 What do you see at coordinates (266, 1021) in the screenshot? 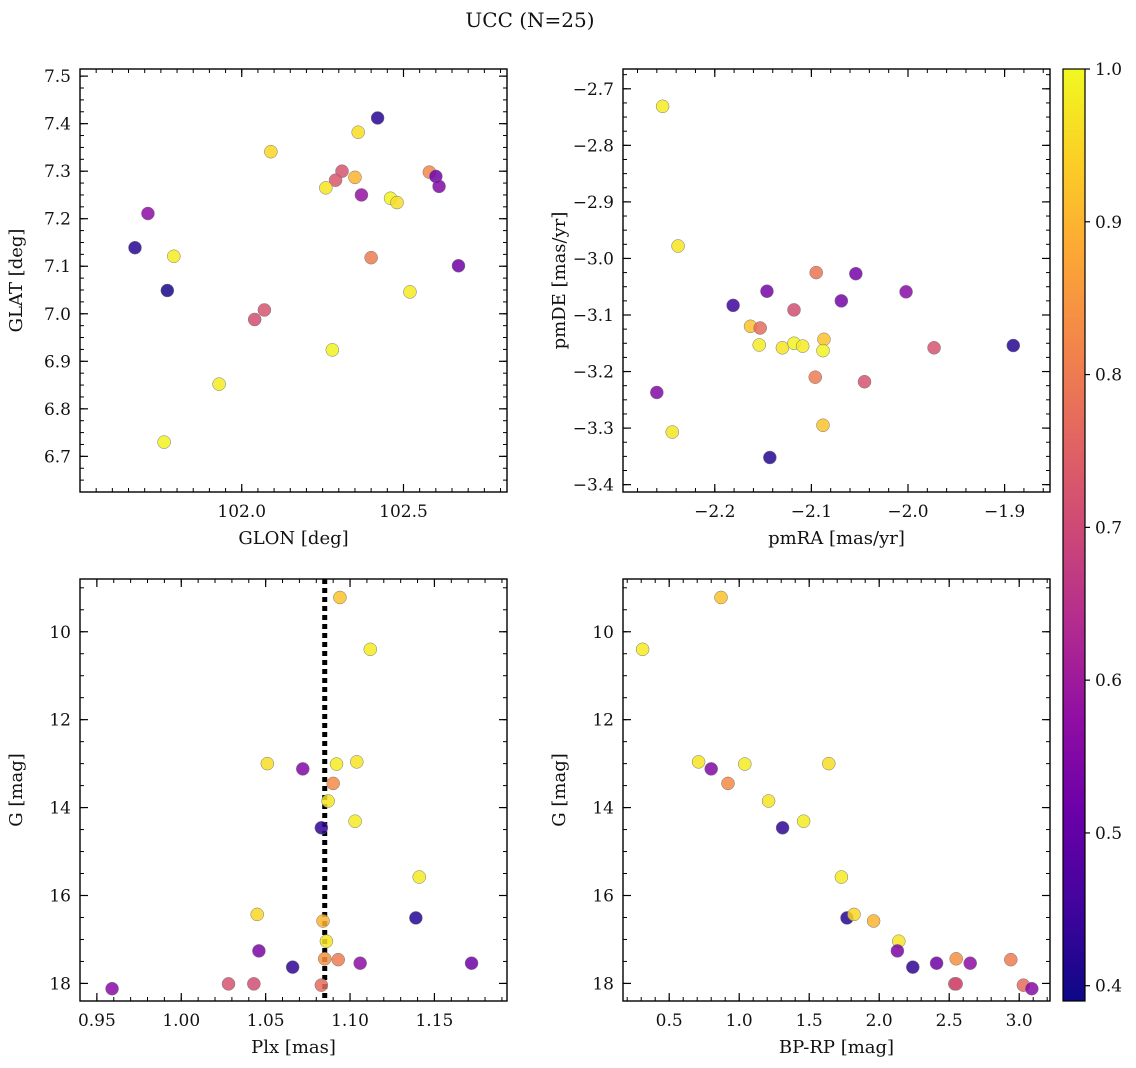
I see `x-tick-label: 1.05` at bounding box center [266, 1021].